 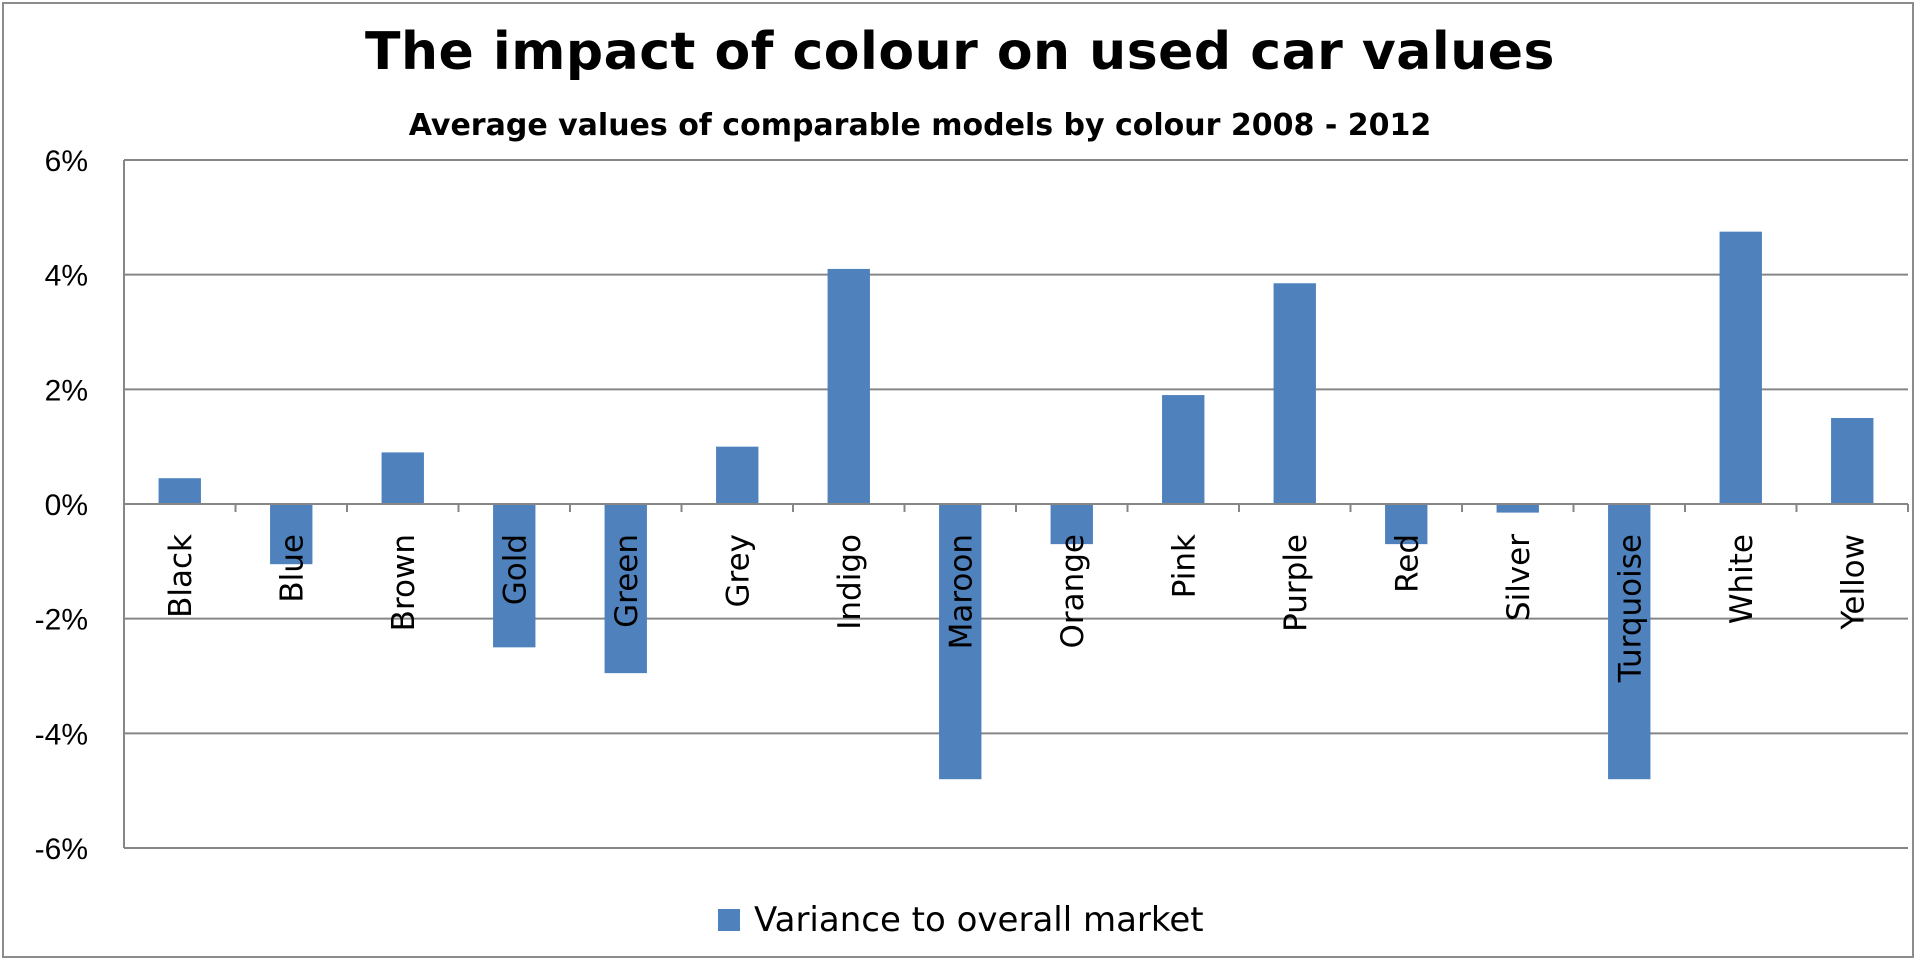 I want to click on category-label: Blue, so click(x=292, y=568).